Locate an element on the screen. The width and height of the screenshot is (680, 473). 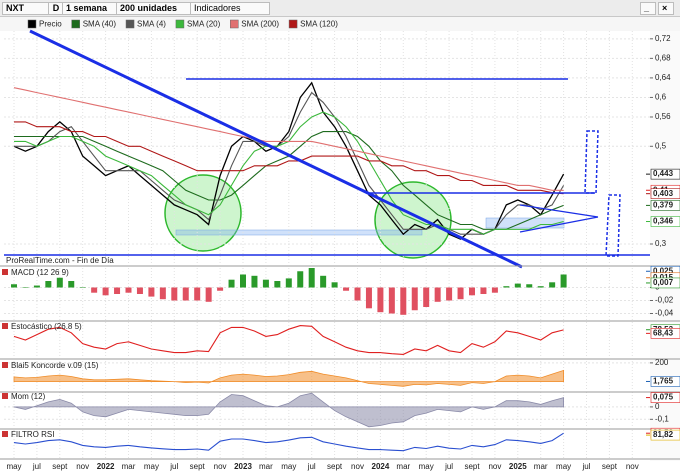
close-button: × is located at coordinates (666, 8).